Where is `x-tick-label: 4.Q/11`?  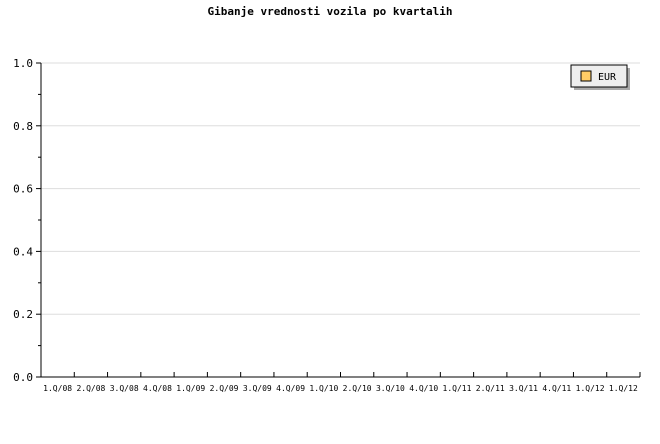
x-tick-label: 4.Q/11 is located at coordinates (556, 388).